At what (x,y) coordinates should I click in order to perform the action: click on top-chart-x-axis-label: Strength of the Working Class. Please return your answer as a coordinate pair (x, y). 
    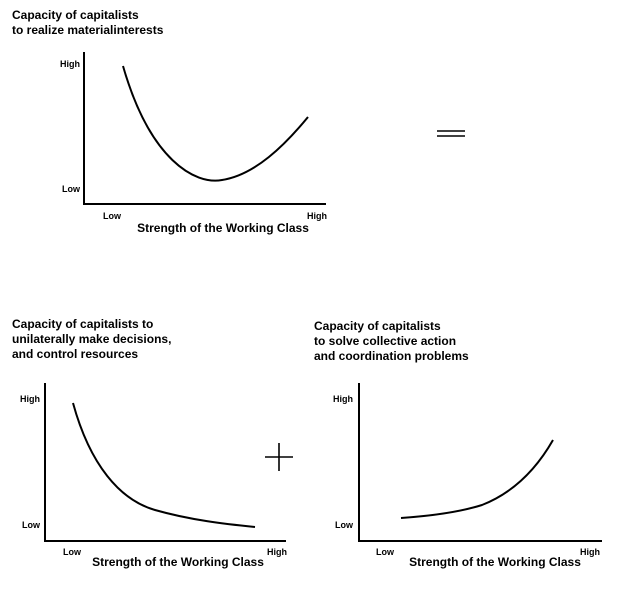
    Looking at the image, I should click on (223, 228).